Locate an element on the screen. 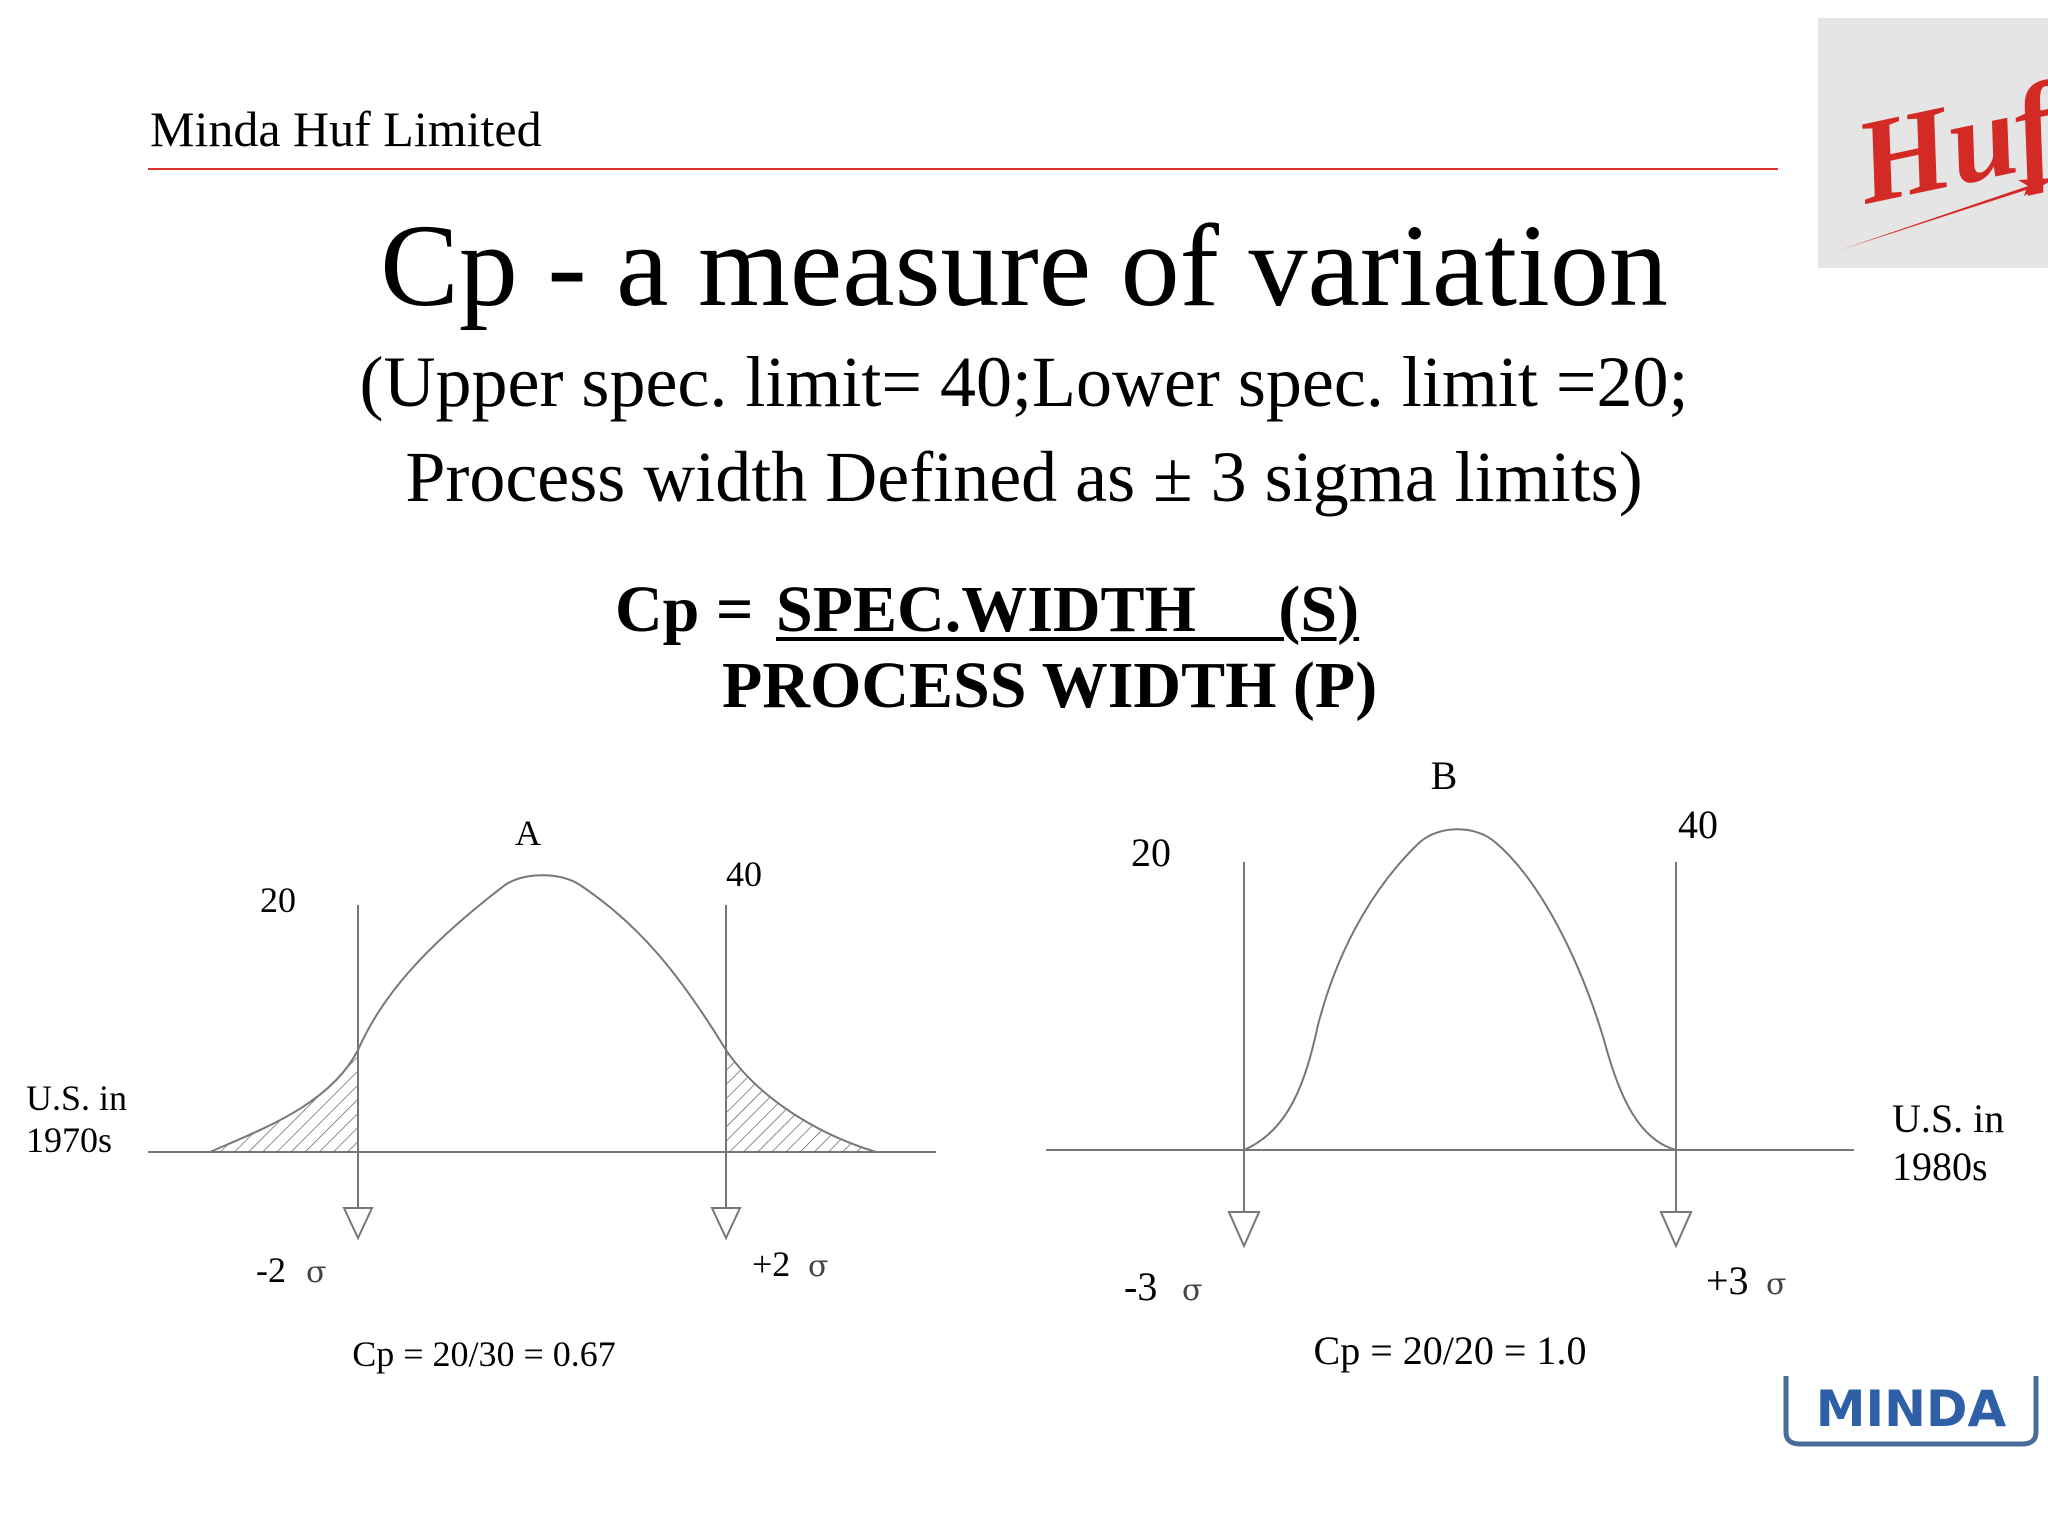 This screenshot has height=1536, width=2048. diagram-a-usl-label: 40 is located at coordinates (744, 874).